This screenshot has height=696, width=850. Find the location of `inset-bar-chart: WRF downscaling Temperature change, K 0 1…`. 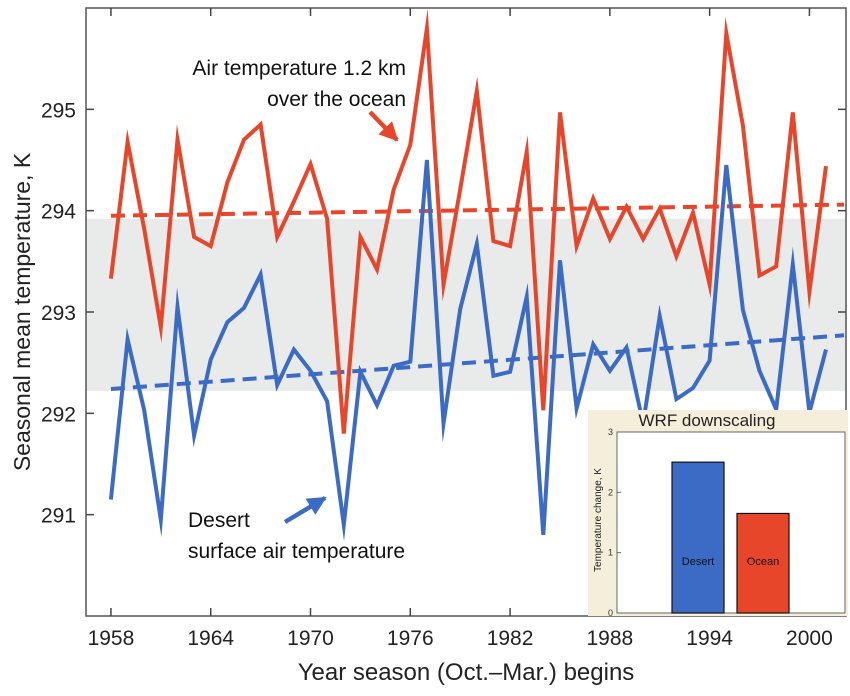

inset-bar-chart: WRF downscaling Temperature change, K 0 1… is located at coordinates (718, 514).